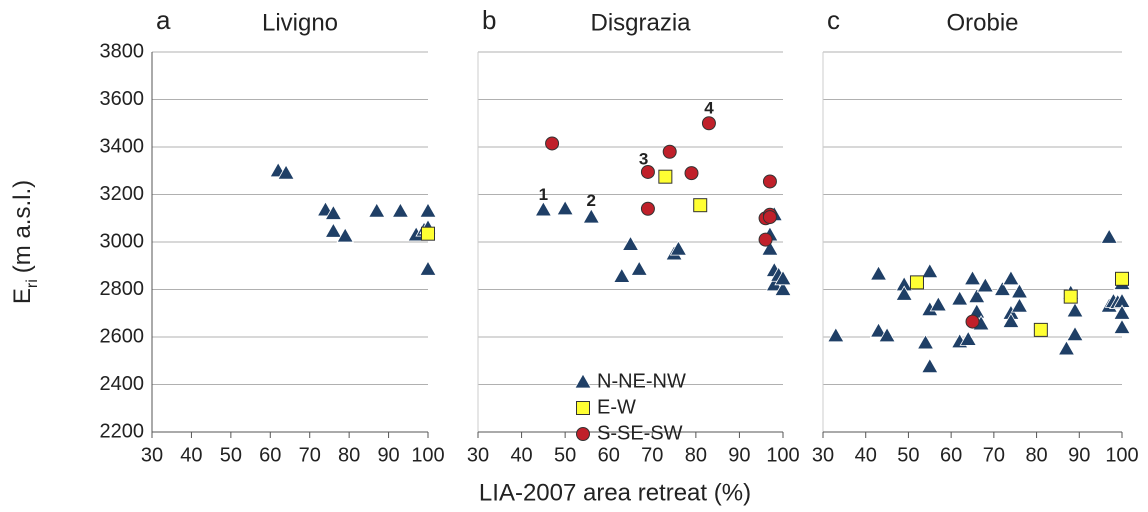 The image size is (1148, 512). I want to click on y-tick-label: 3600, so click(122, 99).